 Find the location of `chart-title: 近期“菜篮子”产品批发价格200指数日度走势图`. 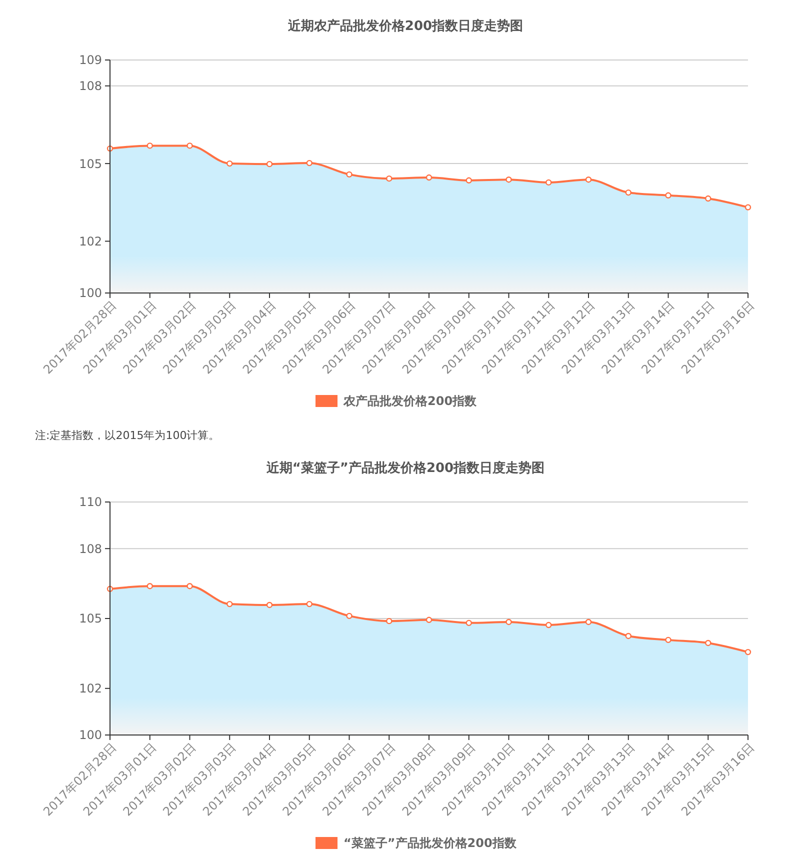

chart-title: 近期“菜篮子”产品批发价格200指数日度走势图 is located at coordinates (405, 468).